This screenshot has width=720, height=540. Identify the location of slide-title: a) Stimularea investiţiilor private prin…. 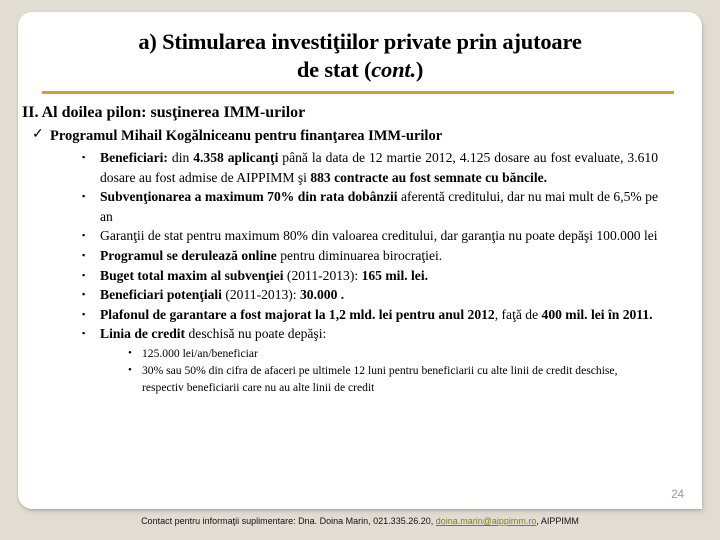
(360, 56).